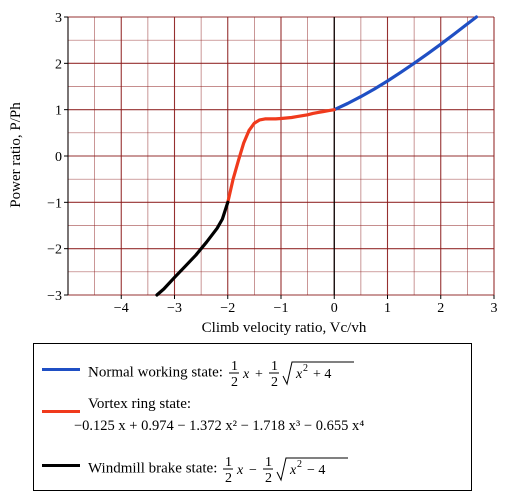 This screenshot has height=495, width=509. I want to click on y-tick-label: −2, so click(54, 250).